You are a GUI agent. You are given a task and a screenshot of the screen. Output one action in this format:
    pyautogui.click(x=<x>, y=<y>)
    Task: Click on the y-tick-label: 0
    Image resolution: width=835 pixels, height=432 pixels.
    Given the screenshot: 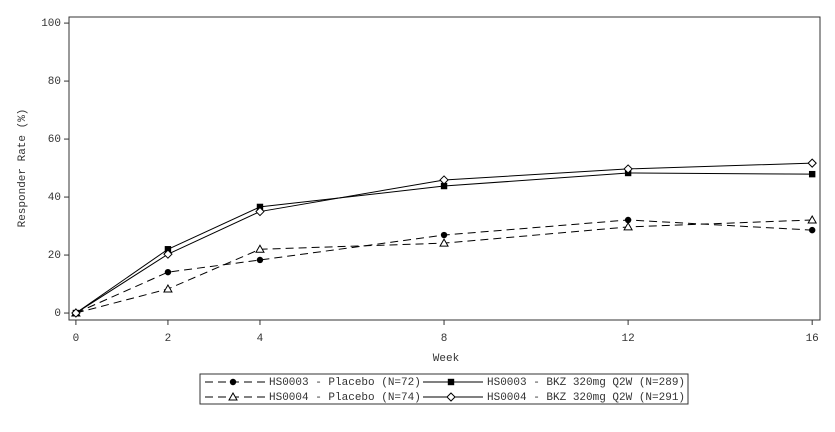 What is the action you would take?
    pyautogui.click(x=57, y=314)
    